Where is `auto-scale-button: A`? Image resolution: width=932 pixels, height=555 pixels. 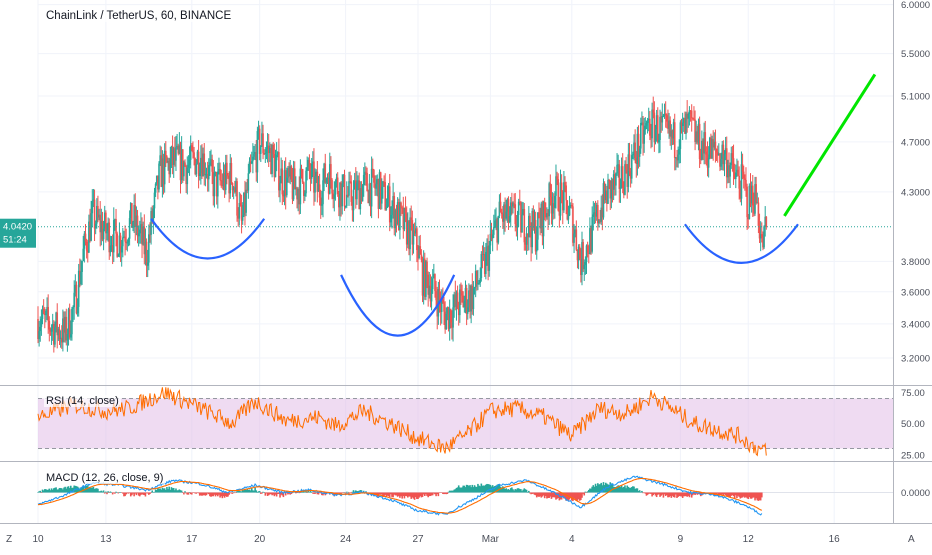
auto-scale-button: A is located at coordinates (911, 539).